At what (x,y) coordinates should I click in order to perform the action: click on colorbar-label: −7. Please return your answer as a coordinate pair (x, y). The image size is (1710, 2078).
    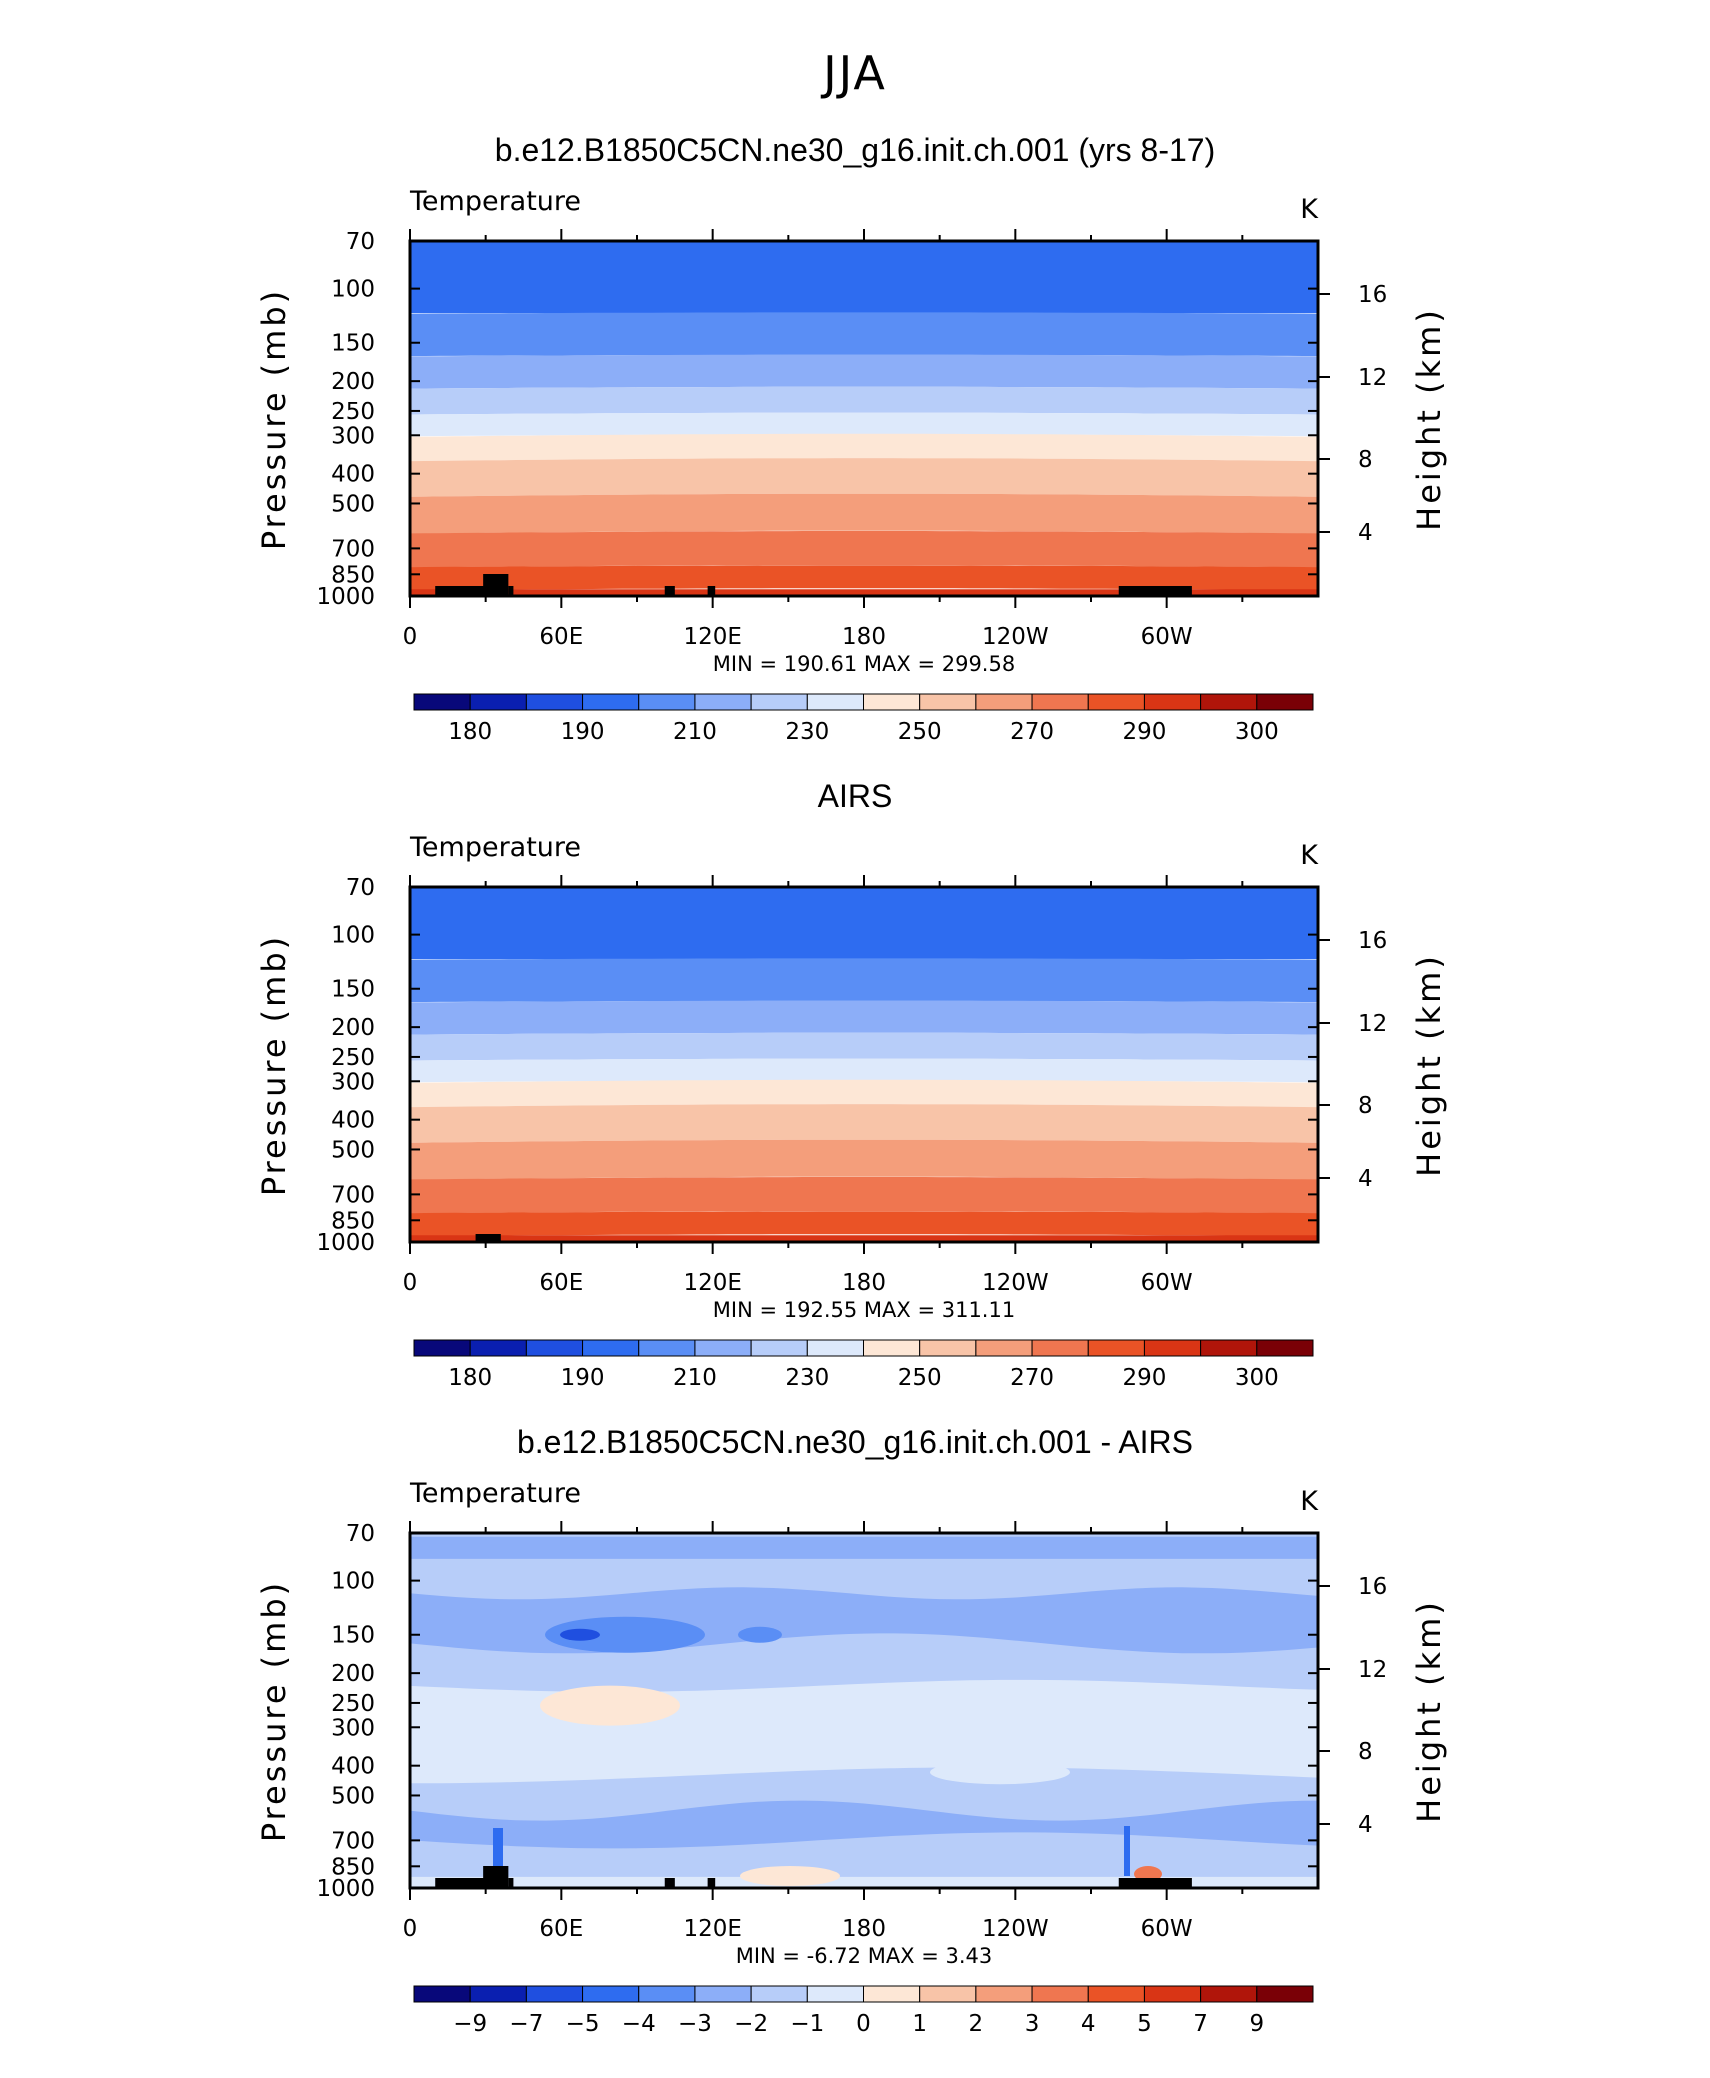
    Looking at the image, I should click on (526, 2024).